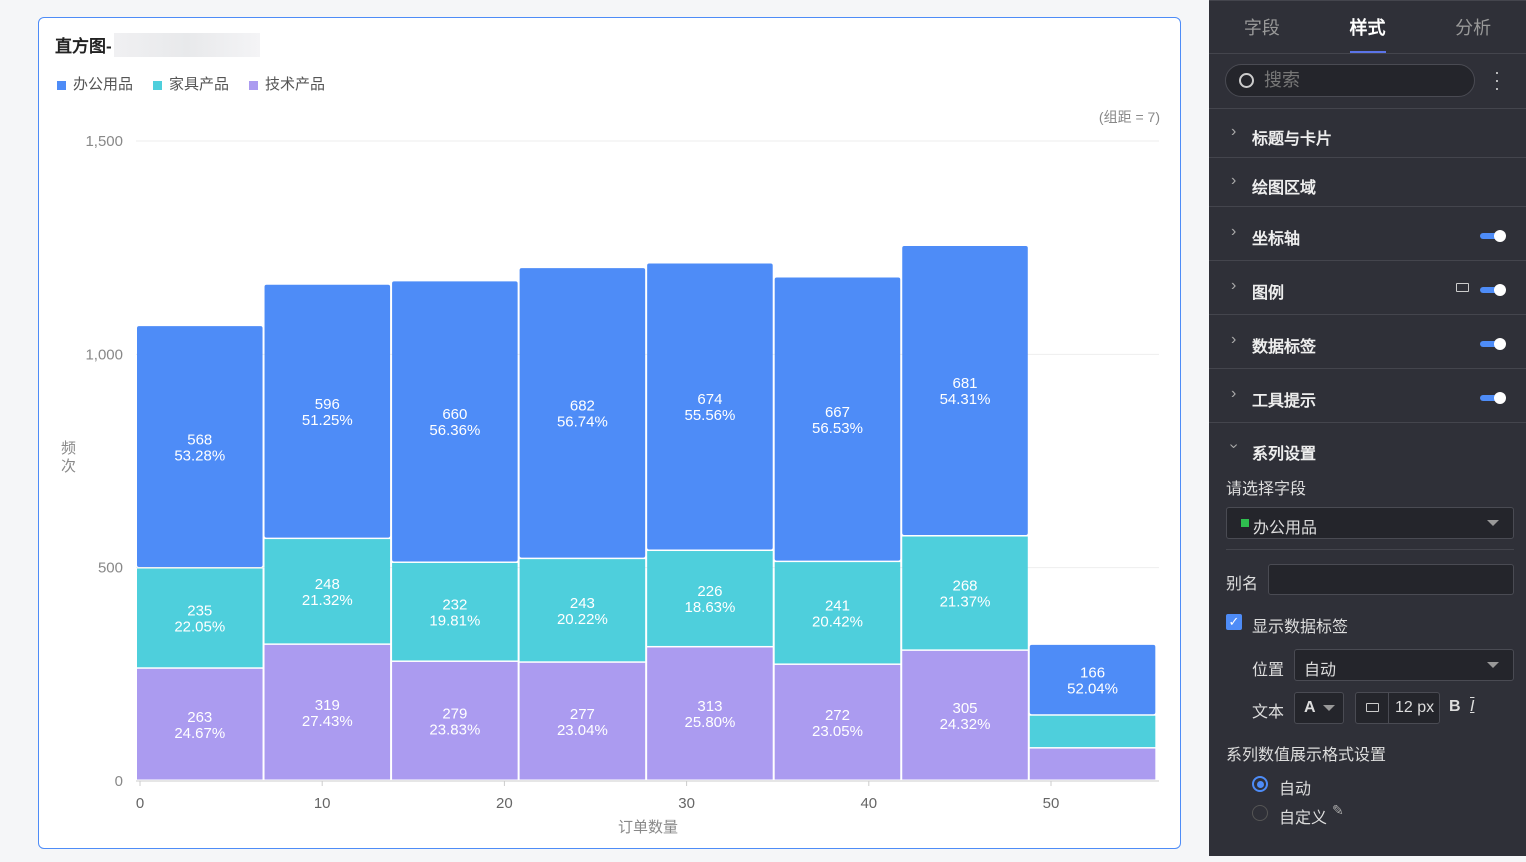 Image resolution: width=1526 pixels, height=862 pixels. Describe the element at coordinates (327, 600) in the screenshot. I see `data-label-percent: 21.32%` at that location.